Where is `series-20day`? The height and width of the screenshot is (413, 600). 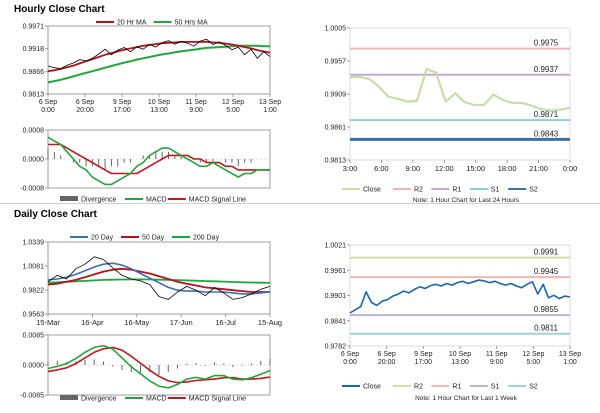 series-20day is located at coordinates (159, 278).